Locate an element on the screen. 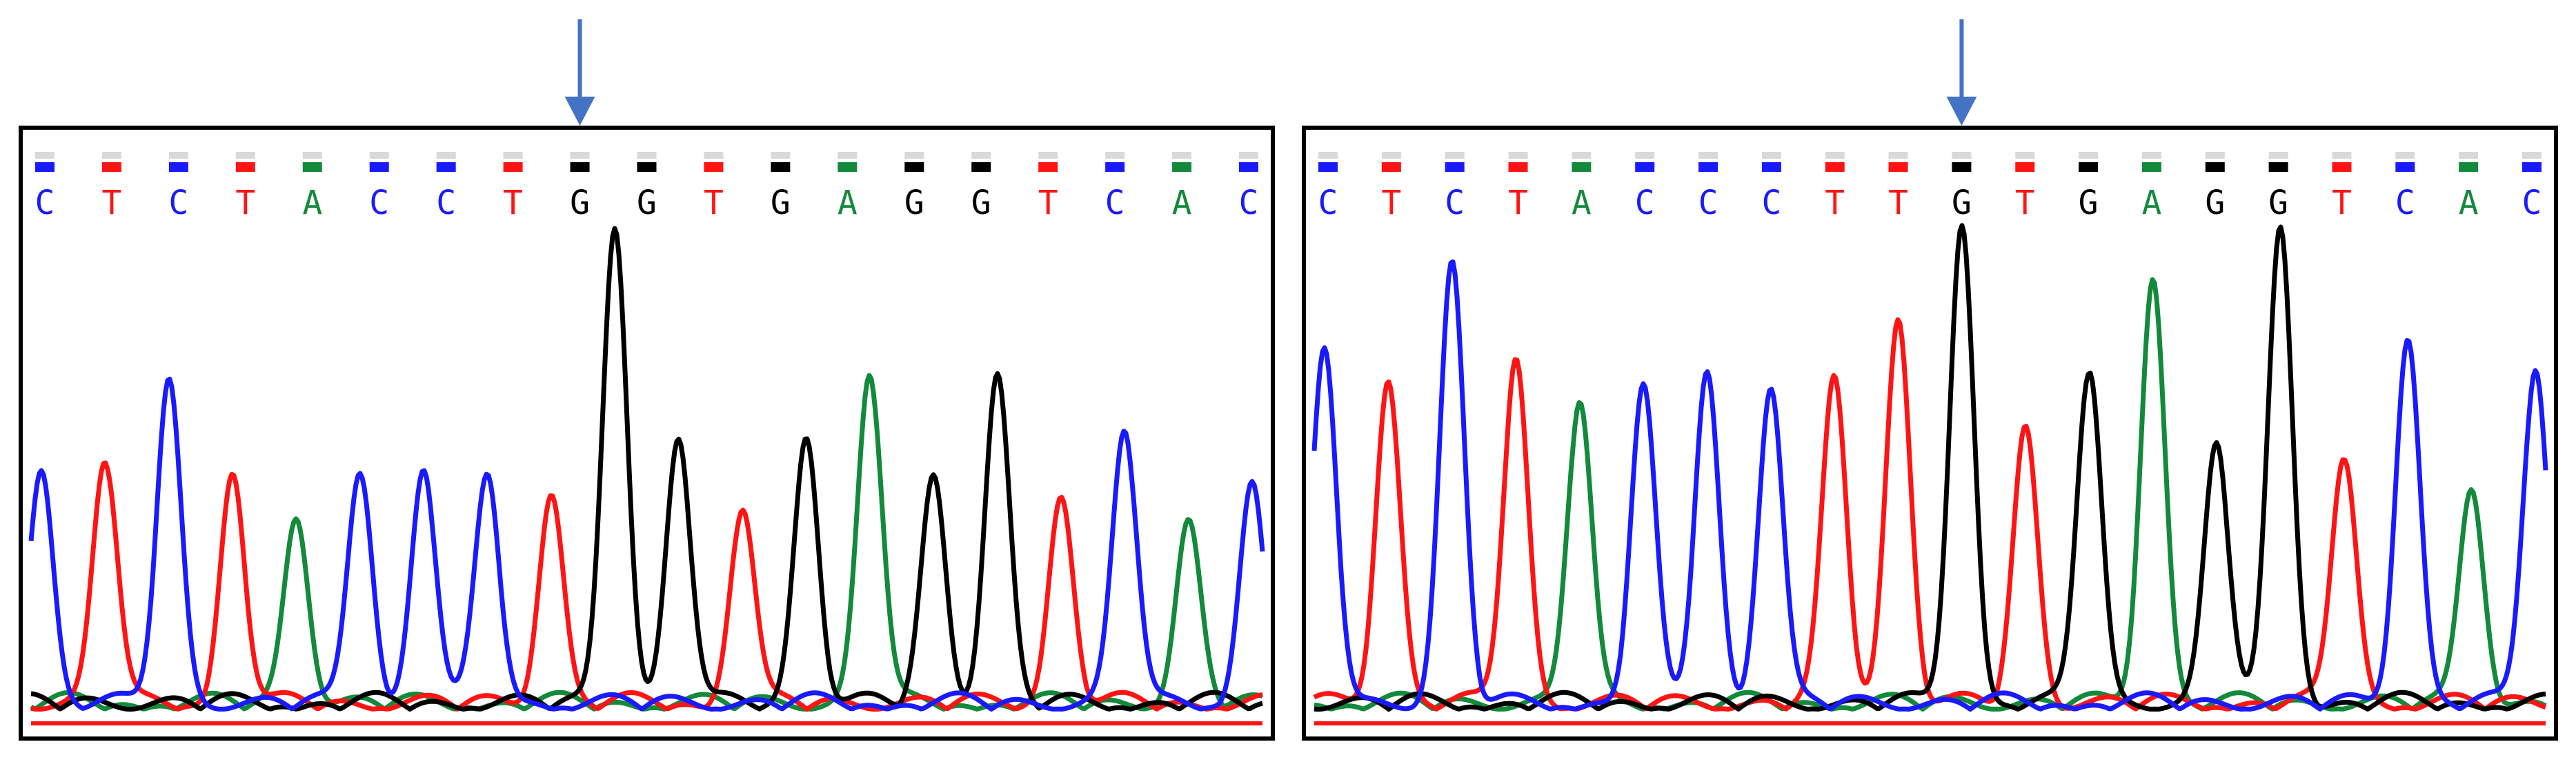 This screenshot has width=2576, height=762. base-call-16: C is located at coordinates (1115, 203).